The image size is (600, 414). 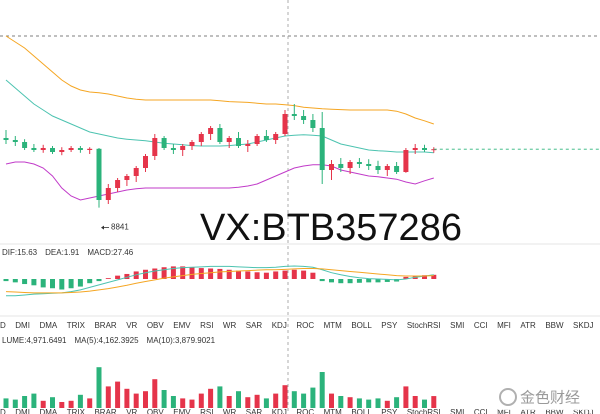 I want to click on macd-panel: DIF:15.63 DEA:1.91 MACD:27.46, so click(x=219, y=272).